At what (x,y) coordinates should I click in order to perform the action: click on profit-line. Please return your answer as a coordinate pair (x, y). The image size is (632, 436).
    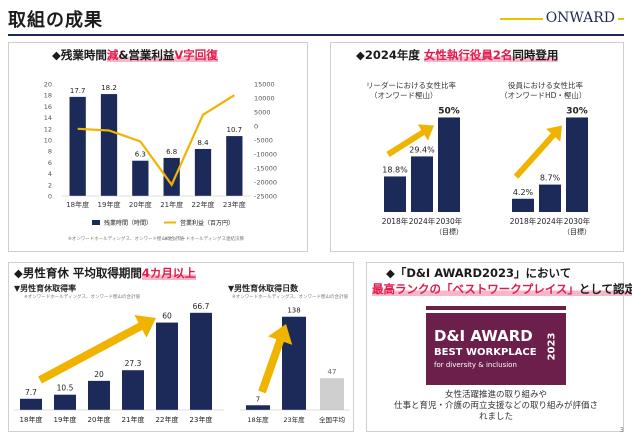
    Looking at the image, I should click on (156, 140).